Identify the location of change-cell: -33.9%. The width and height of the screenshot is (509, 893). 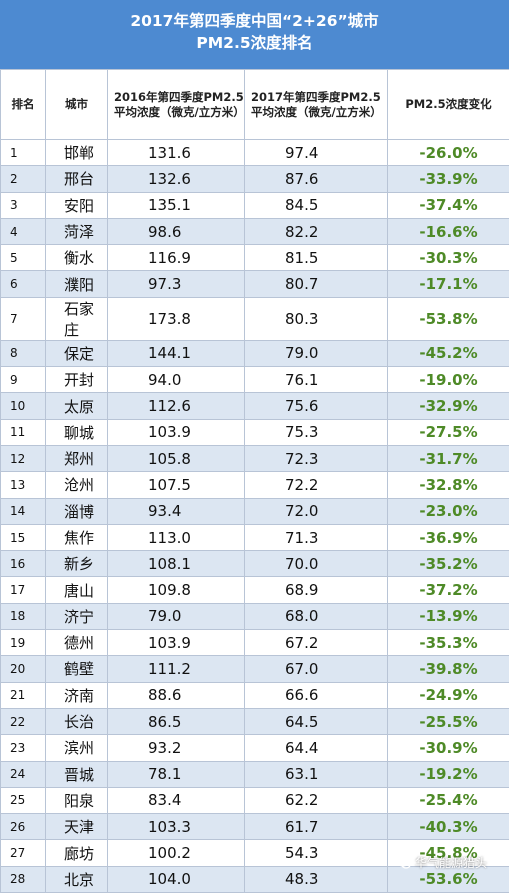
(448, 179).